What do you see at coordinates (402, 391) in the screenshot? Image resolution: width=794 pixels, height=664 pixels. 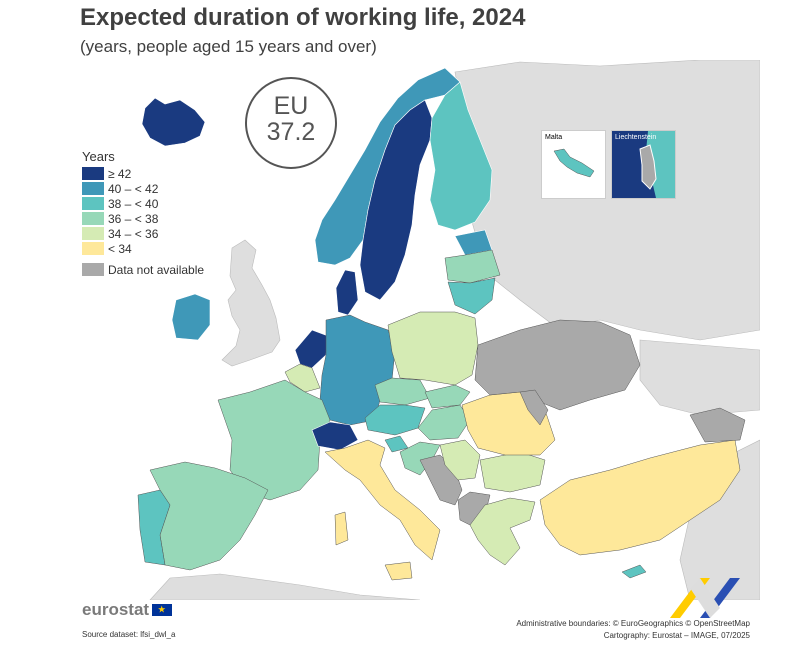 I see `czechia-shape` at bounding box center [402, 391].